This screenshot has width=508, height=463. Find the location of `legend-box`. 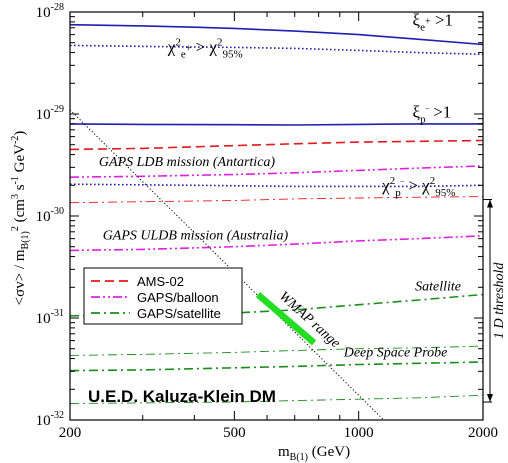

legend-box is located at coordinates (163, 296).